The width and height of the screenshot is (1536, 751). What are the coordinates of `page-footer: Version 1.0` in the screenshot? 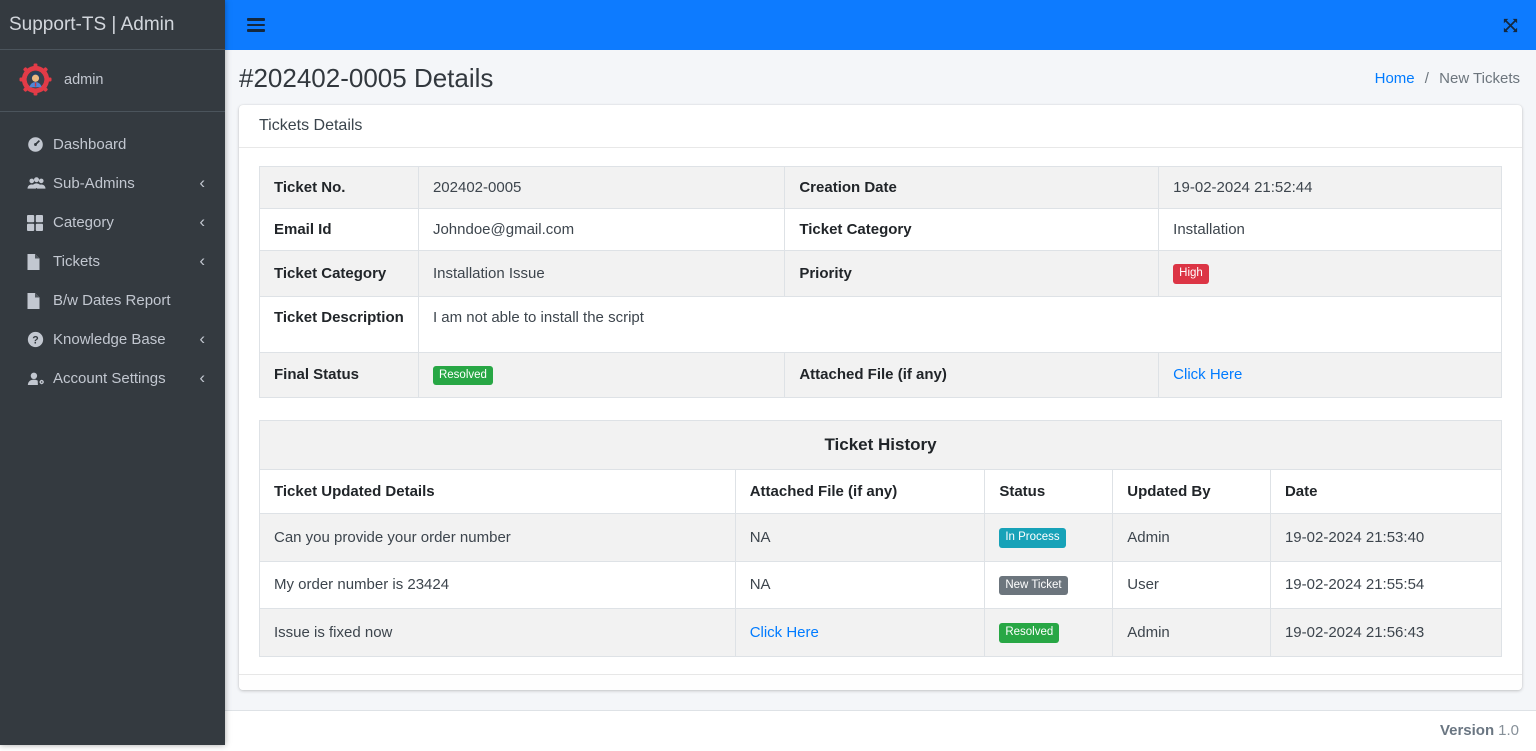 It's located at (880, 730).